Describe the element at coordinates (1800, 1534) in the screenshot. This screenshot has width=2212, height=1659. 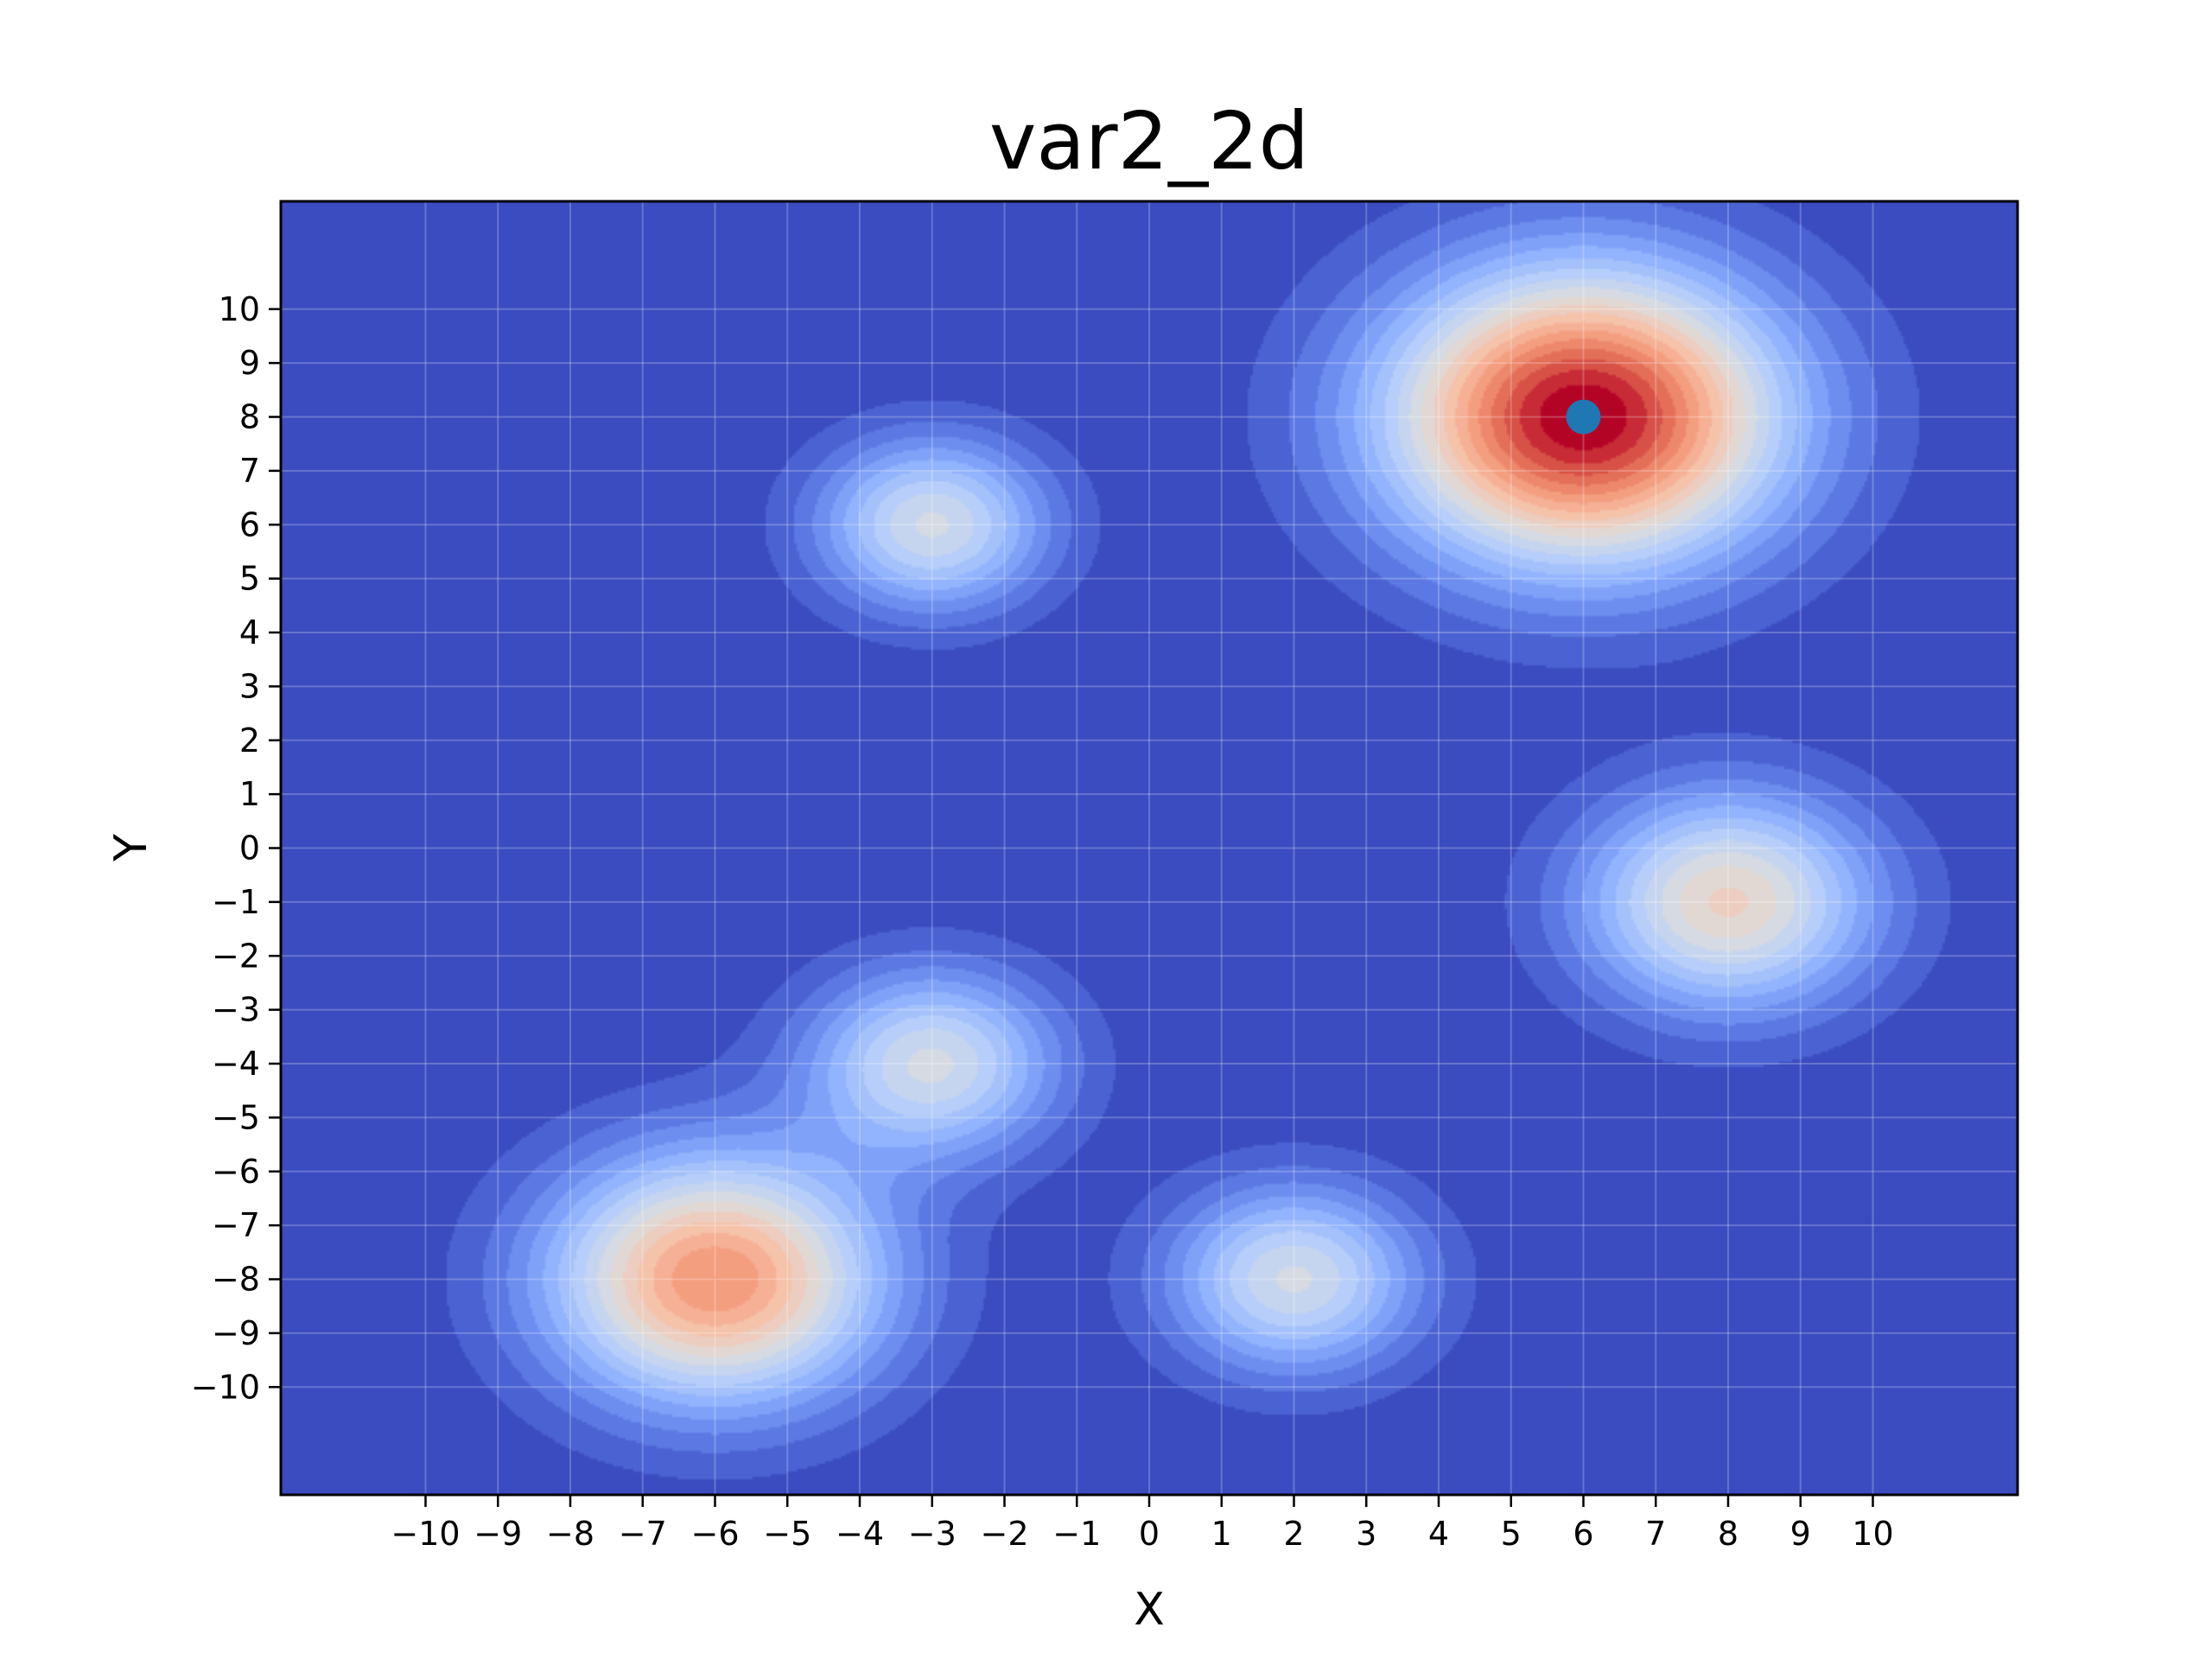
I see `x-tick-label: 9` at that location.